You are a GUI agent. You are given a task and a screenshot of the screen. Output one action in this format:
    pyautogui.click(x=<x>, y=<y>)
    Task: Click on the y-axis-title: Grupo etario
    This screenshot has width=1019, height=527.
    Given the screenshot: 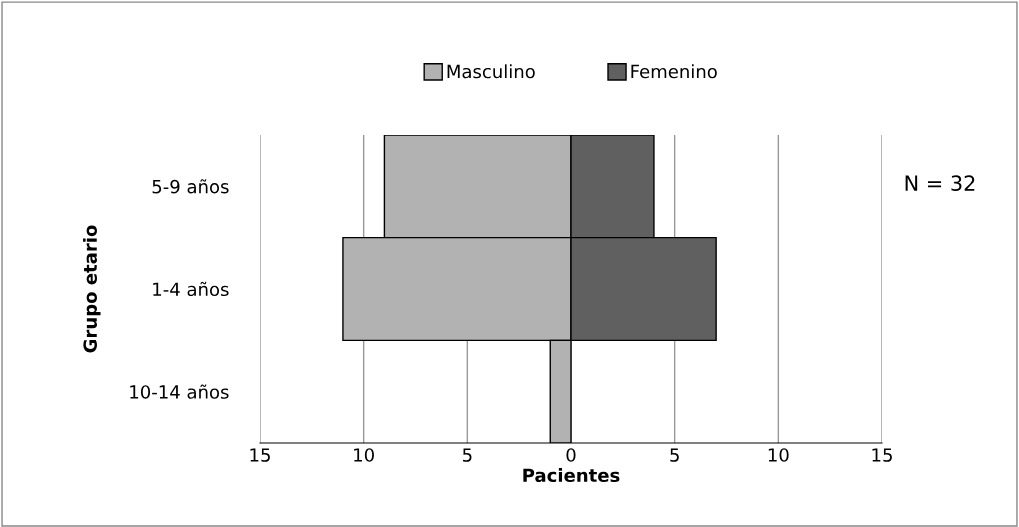 What is the action you would take?
    pyautogui.click(x=92, y=289)
    